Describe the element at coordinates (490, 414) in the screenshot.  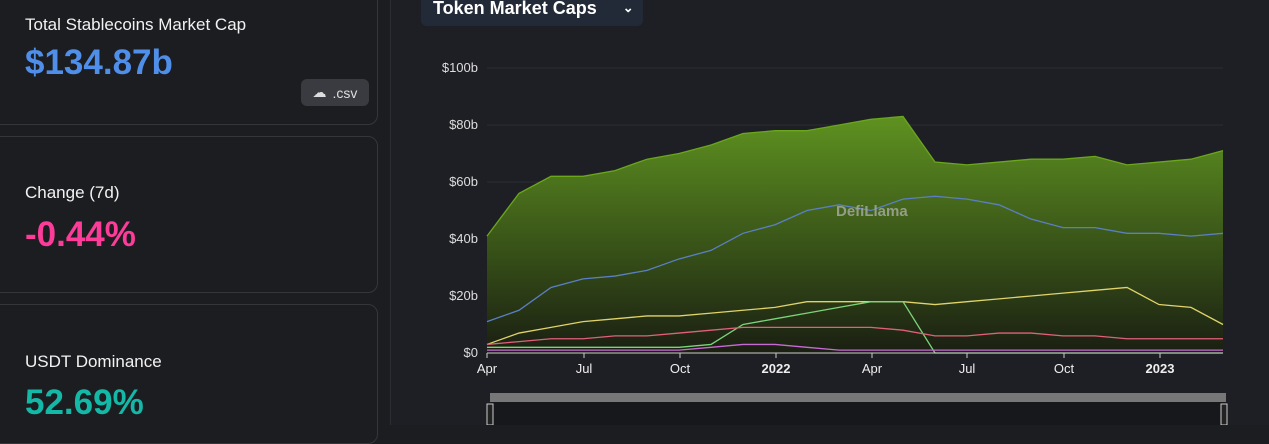
I see `brush-handle-left` at that location.